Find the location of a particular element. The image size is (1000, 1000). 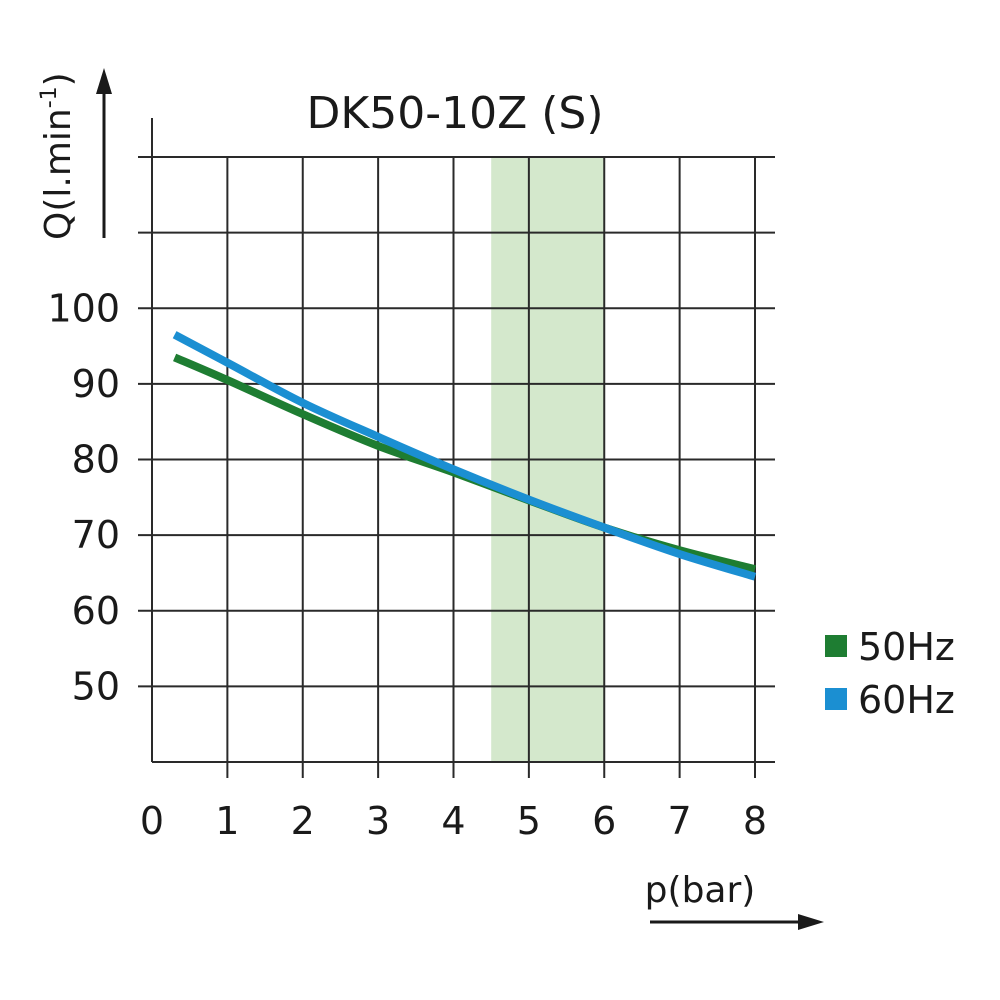

x-tick-label: 4 is located at coordinates (453, 821).